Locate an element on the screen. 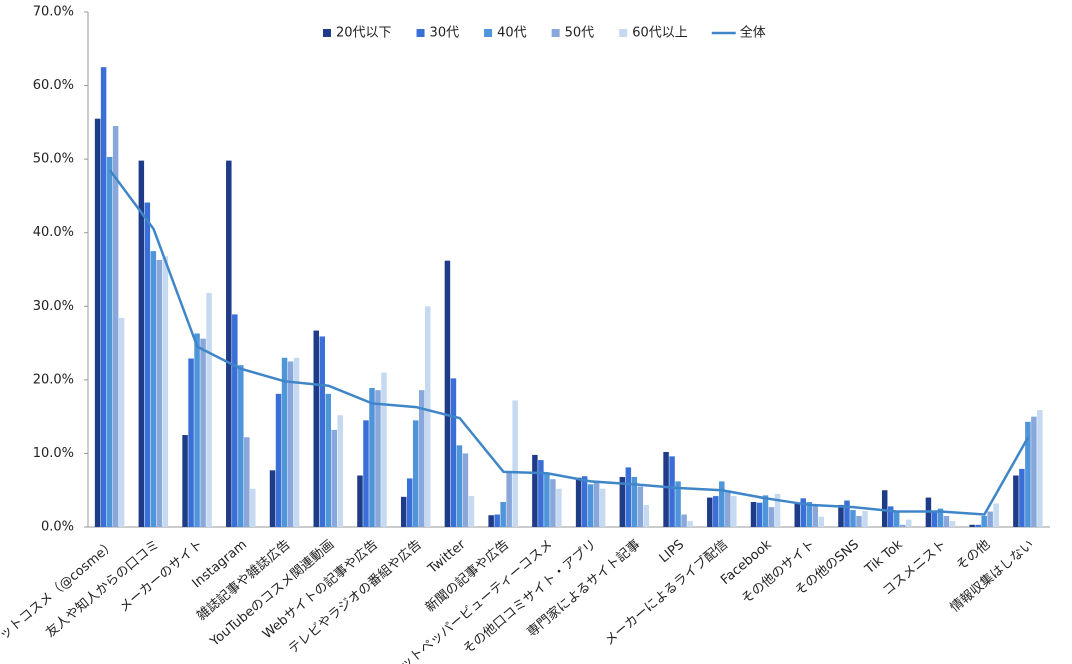 The height and width of the screenshot is (664, 1072). legend-label: 30代 is located at coordinates (445, 33).